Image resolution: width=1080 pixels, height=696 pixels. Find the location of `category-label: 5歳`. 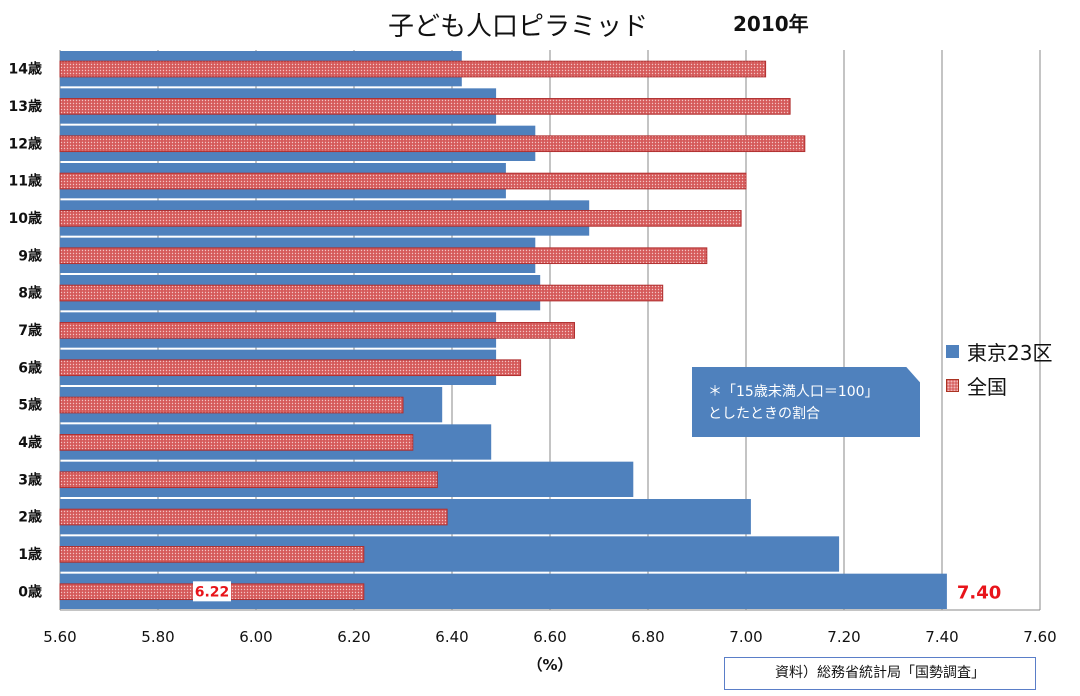

category-label: 5歳 is located at coordinates (30, 405).